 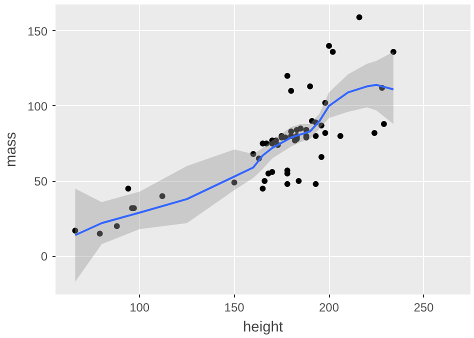 I want to click on y-tick-label: 150, so click(x=37, y=31).